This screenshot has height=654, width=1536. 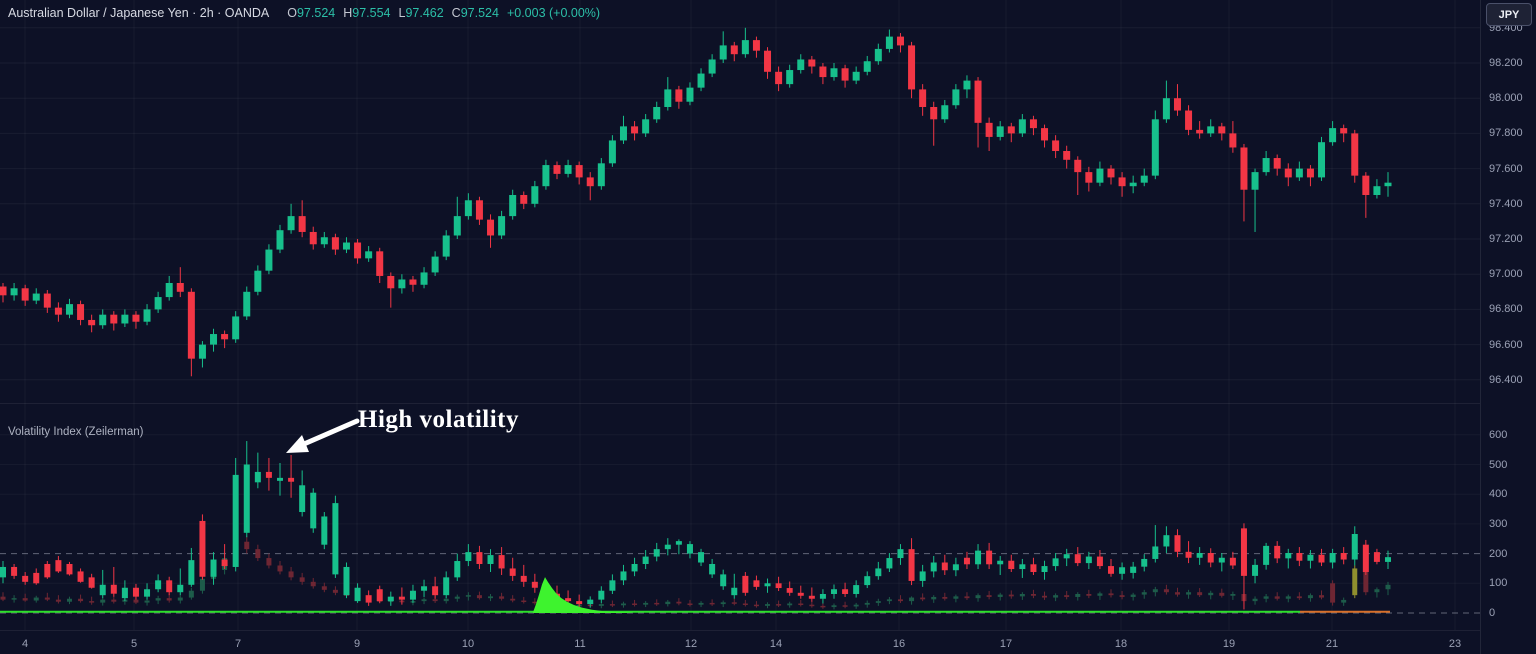 I want to click on price-tick-label: 500, so click(x=1498, y=464).